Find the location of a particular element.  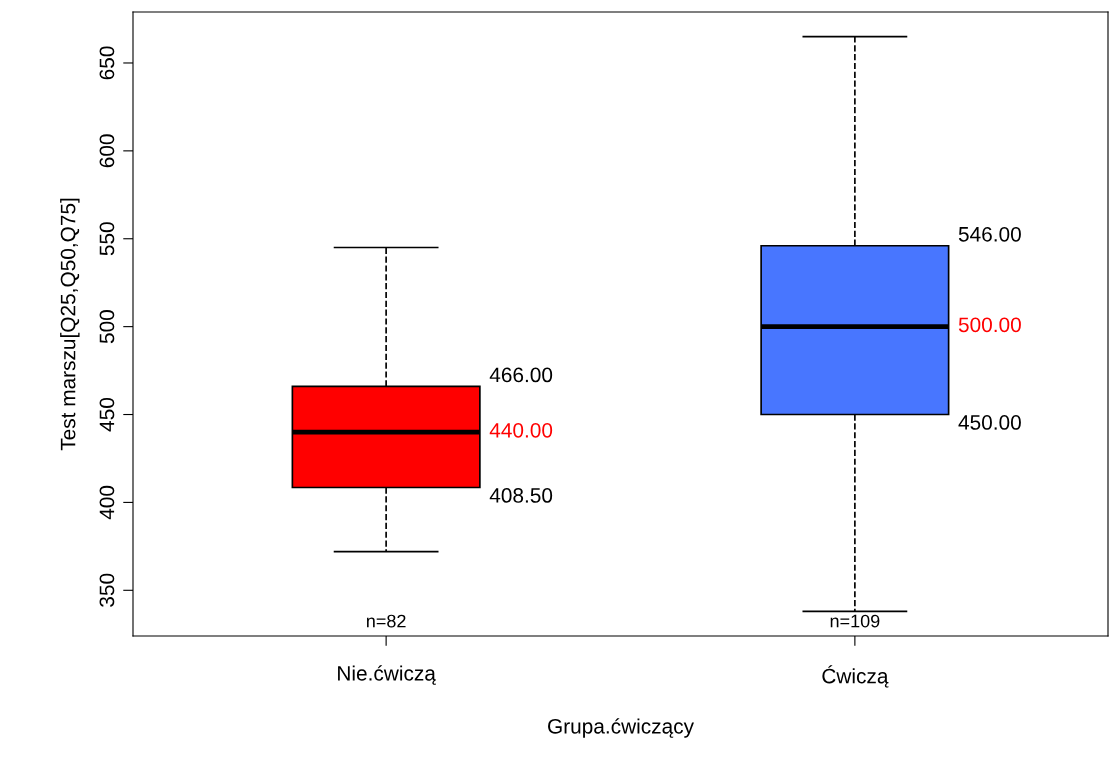

y-tick-label: 500 is located at coordinates (107, 327).